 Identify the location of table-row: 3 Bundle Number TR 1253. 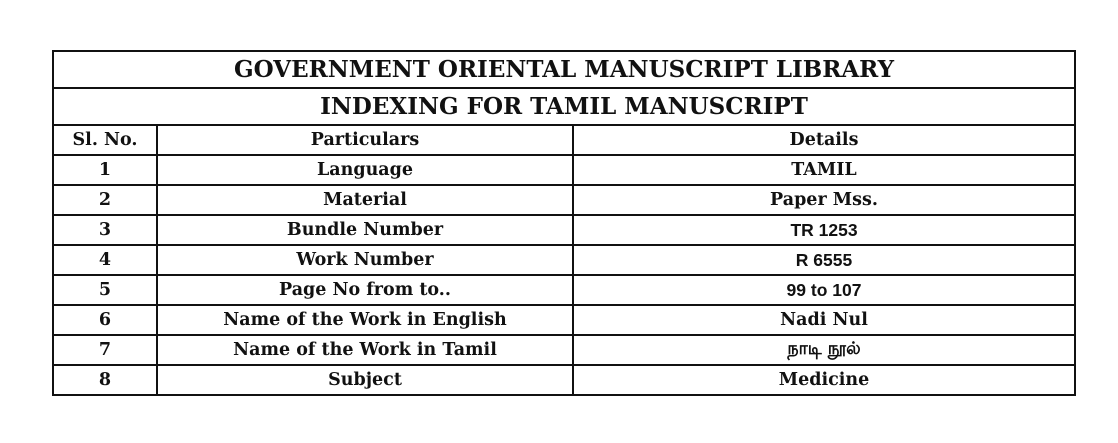
(564, 230).